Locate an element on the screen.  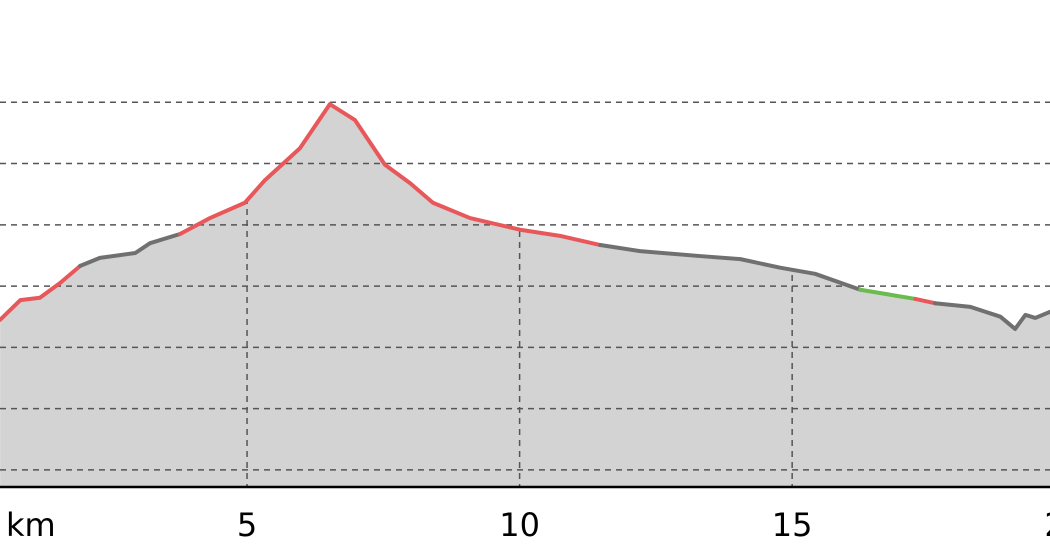
x-tick-label: 10 is located at coordinates (519, 525).